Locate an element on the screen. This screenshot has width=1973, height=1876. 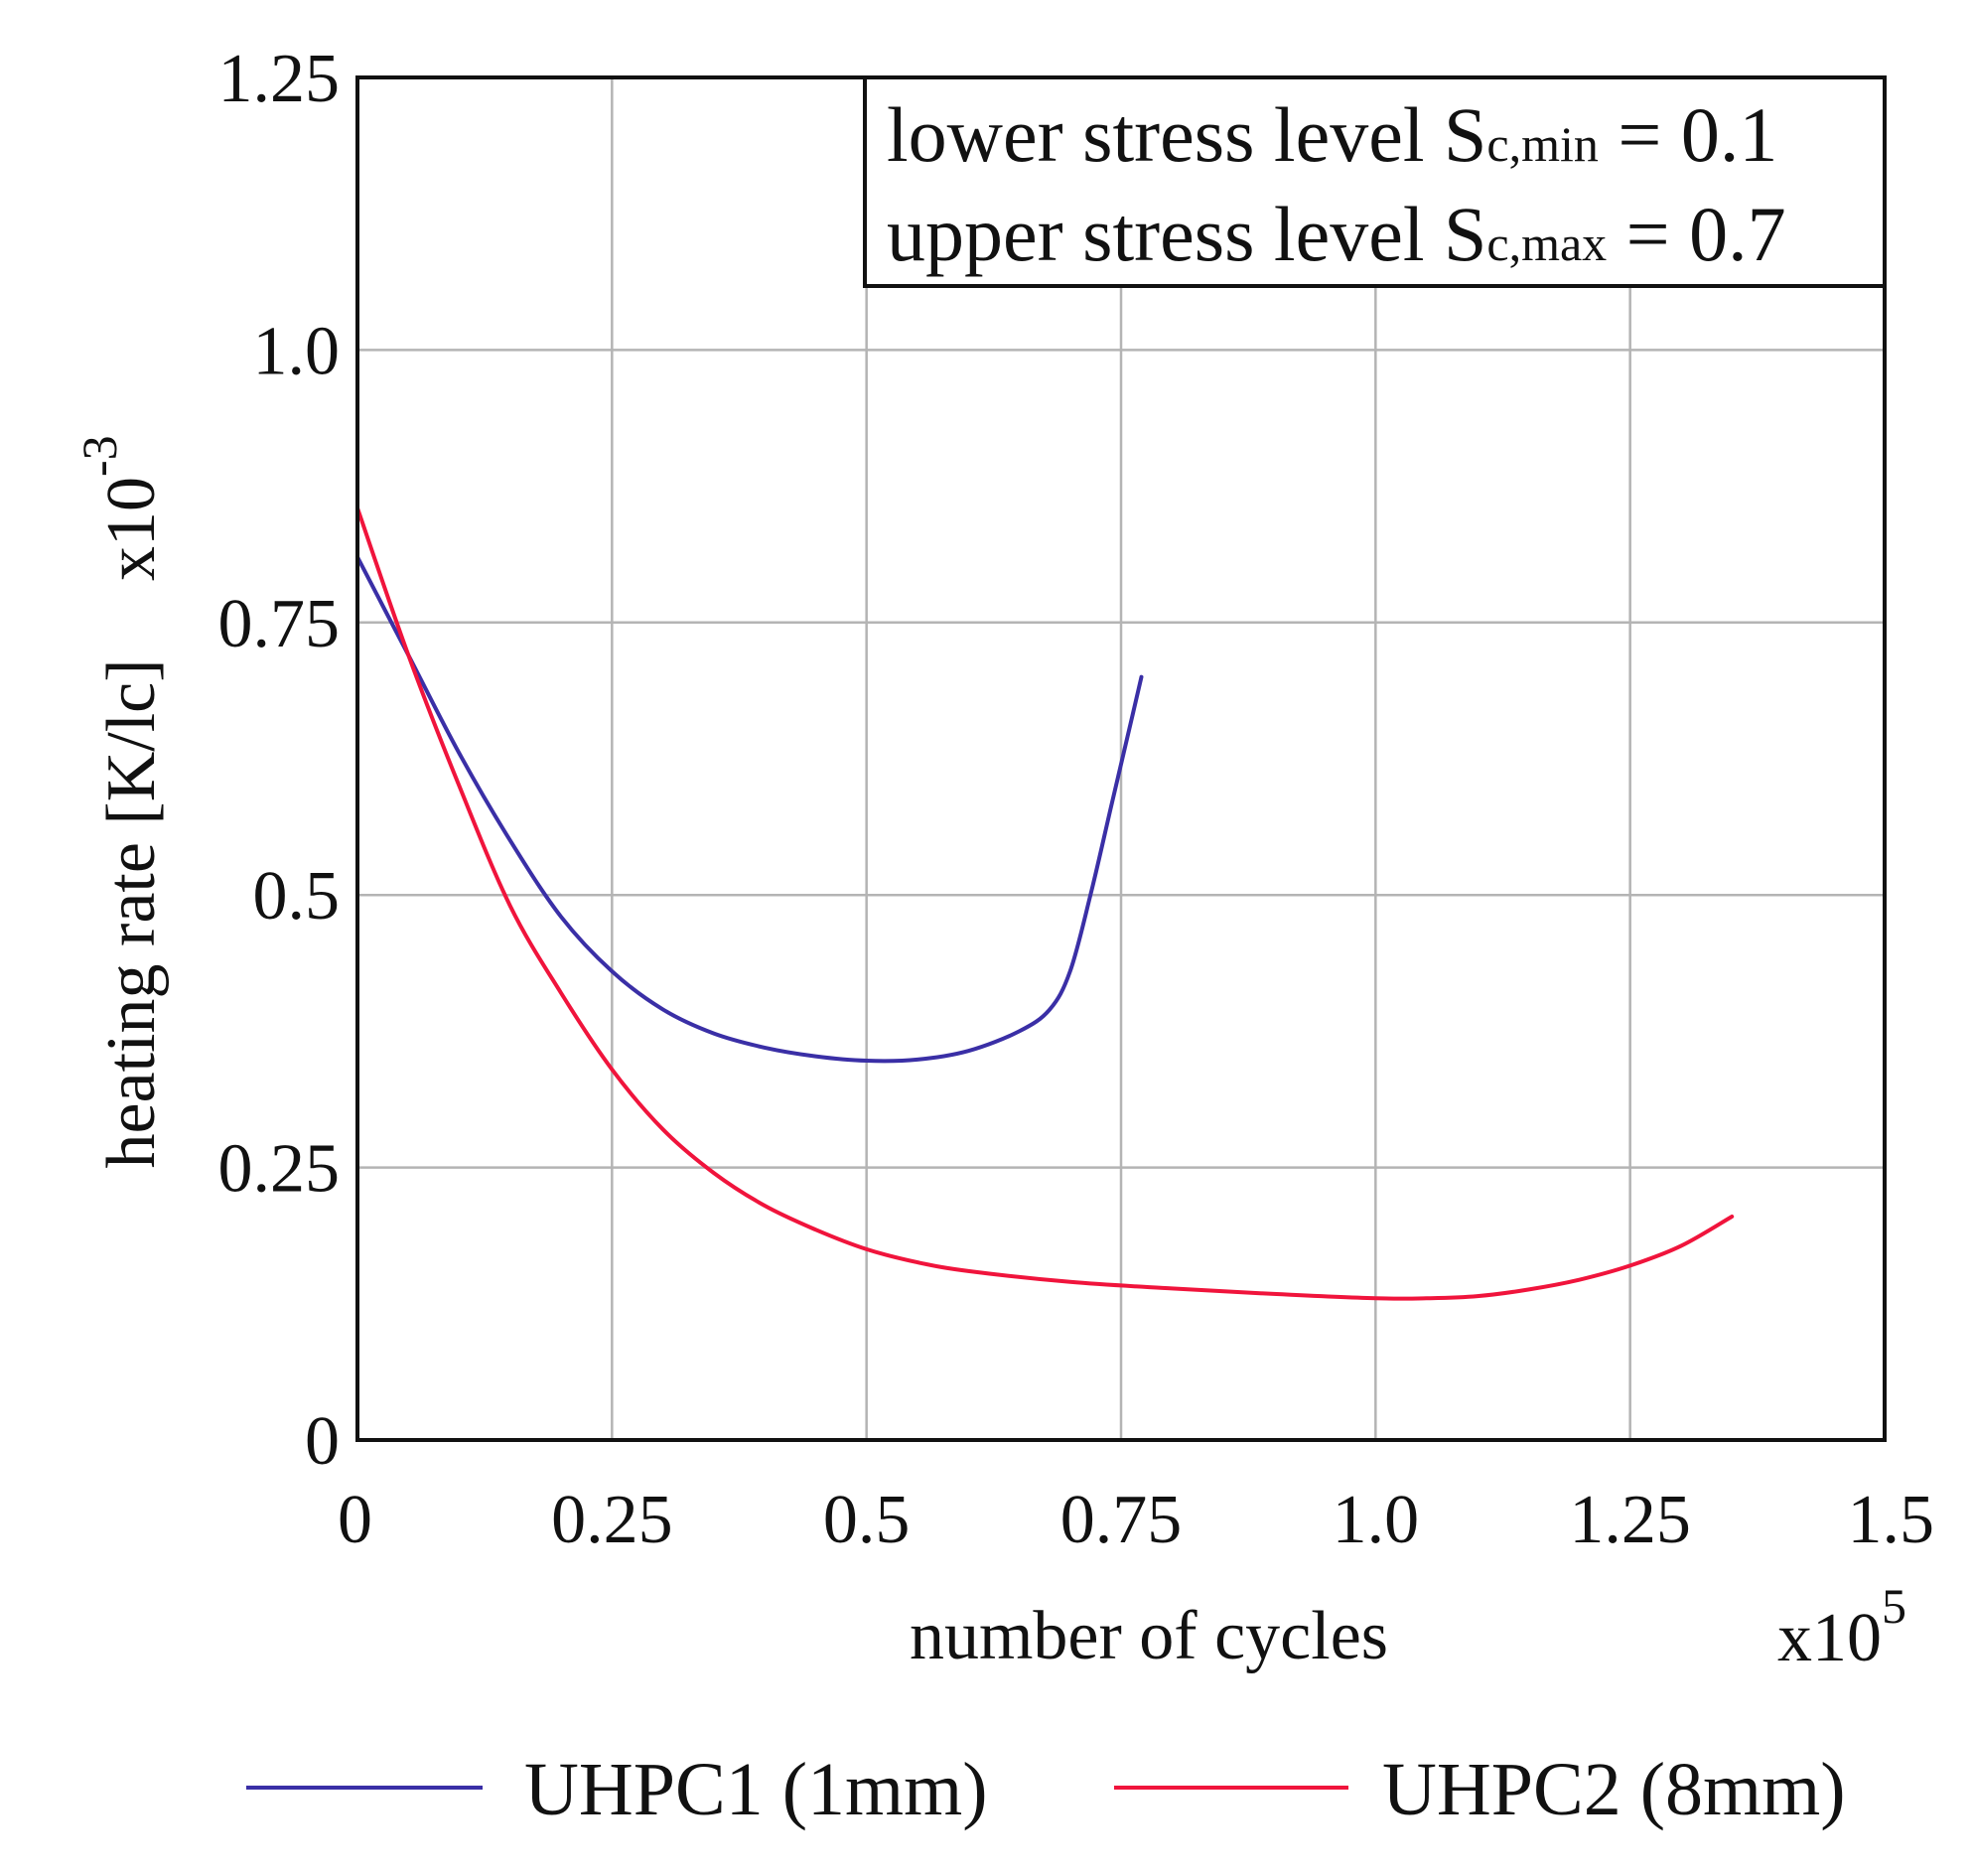
x-tick-label: 1.5 is located at coordinates (1891, 1520).